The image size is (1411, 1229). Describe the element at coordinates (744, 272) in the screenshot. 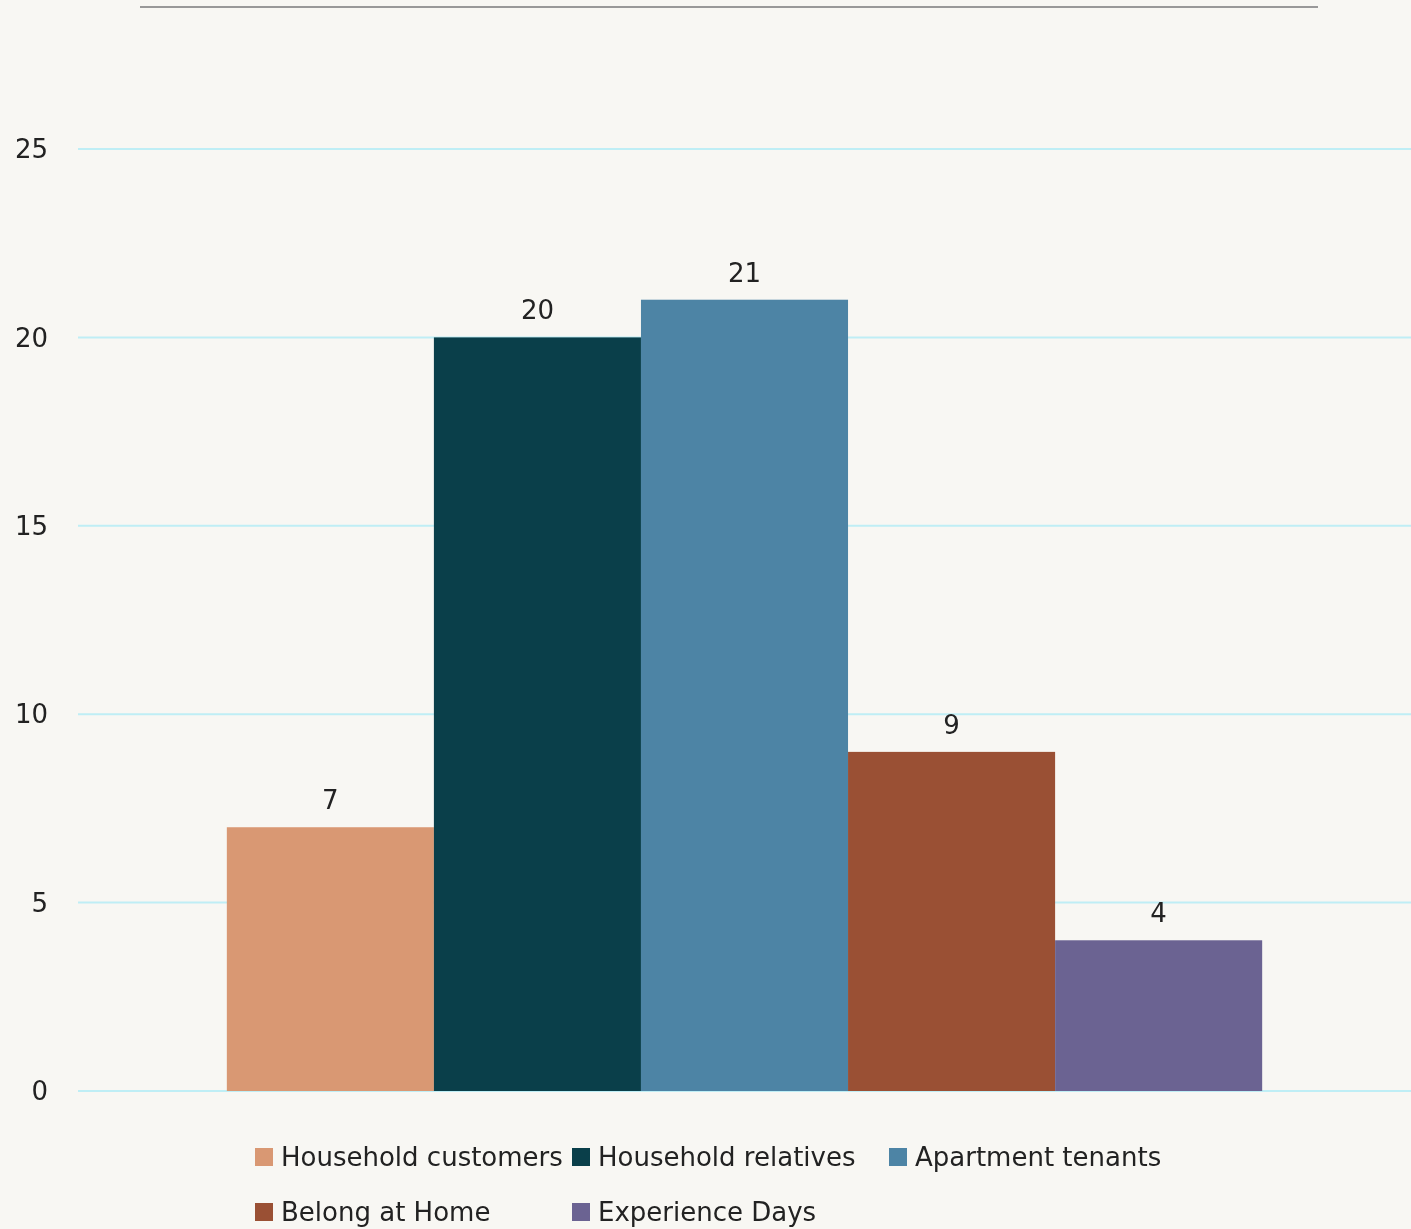

I see `data-label: 21` at that location.